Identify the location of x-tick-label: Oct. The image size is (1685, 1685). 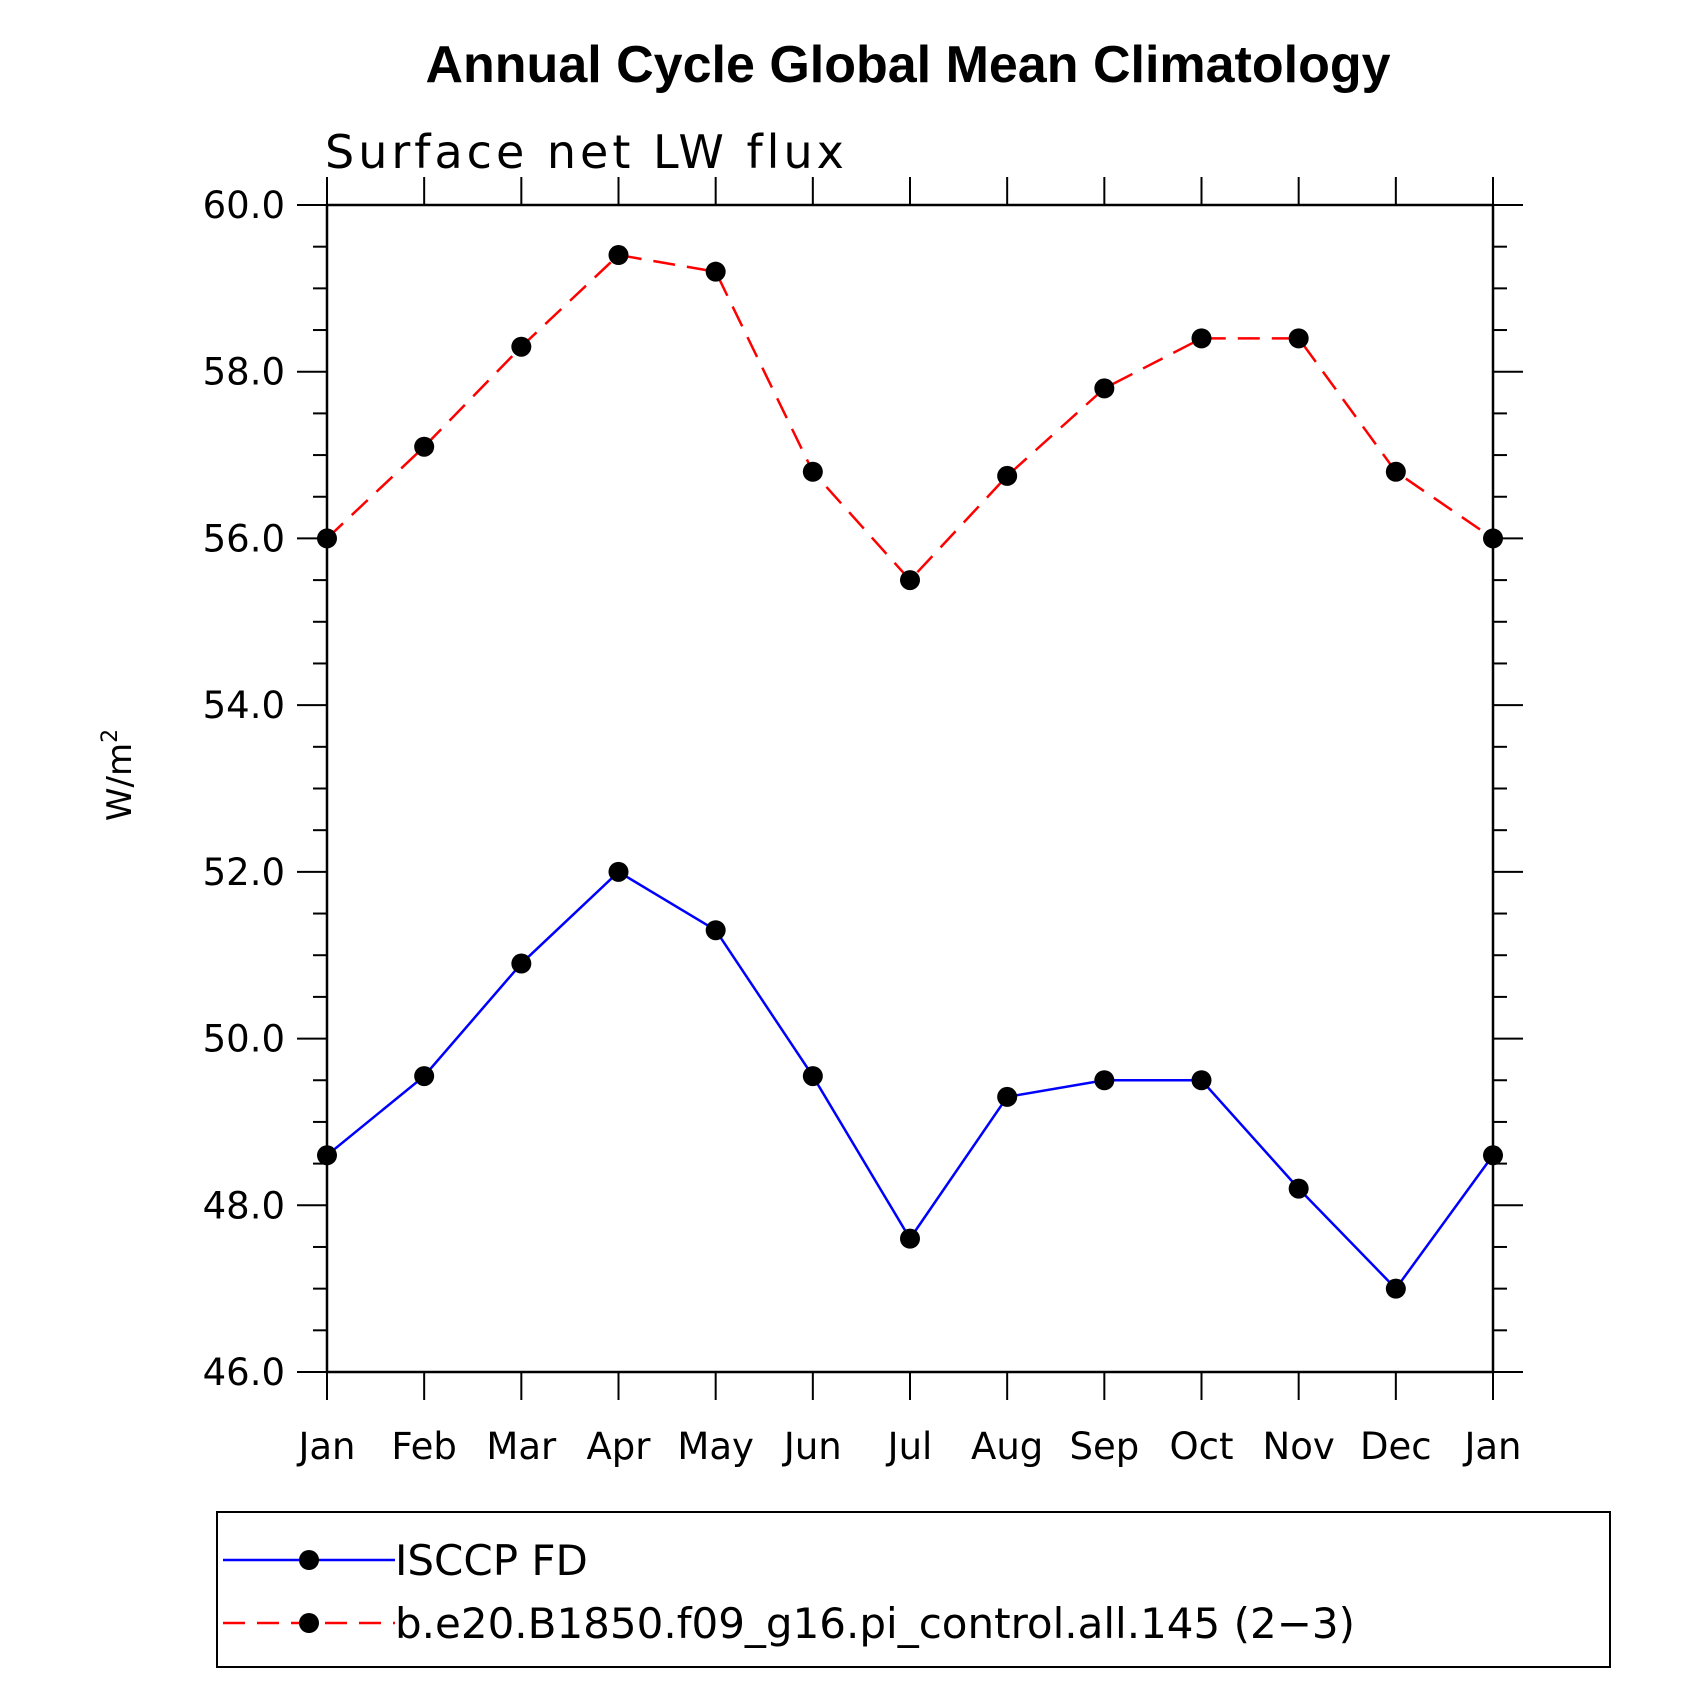
(1202, 1446).